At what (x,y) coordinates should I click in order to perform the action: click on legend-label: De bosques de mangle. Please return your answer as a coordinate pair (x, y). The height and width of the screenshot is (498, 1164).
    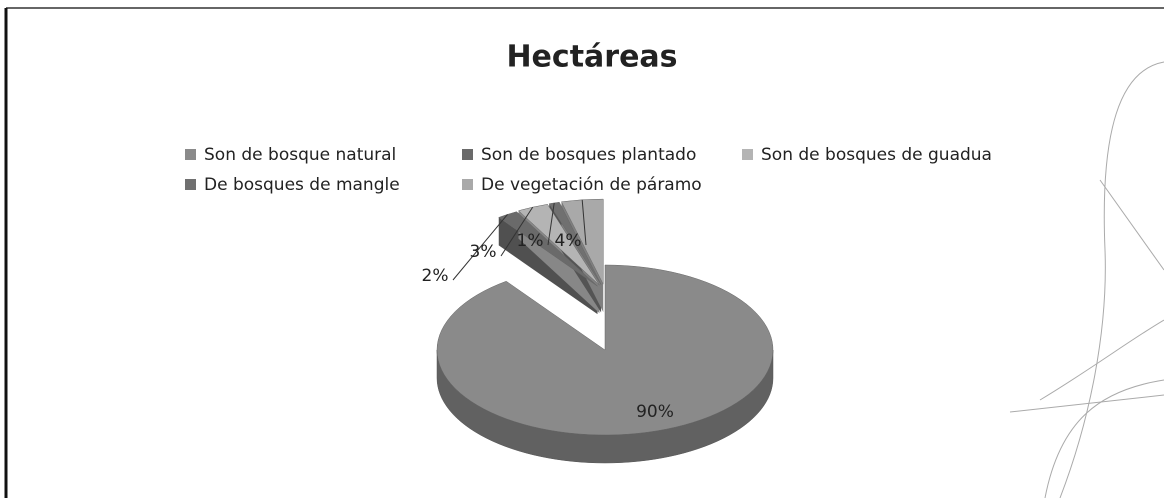
    Looking at the image, I should click on (302, 185).